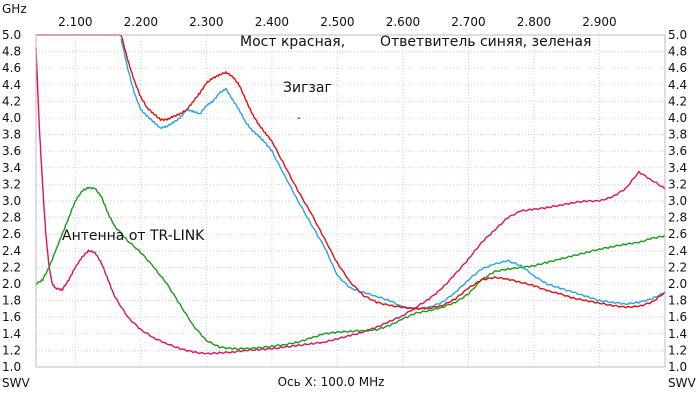 This screenshot has width=700, height=400. What do you see at coordinates (11, 284) in the screenshot?
I see `y-tick-label-left: 2.0` at bounding box center [11, 284].